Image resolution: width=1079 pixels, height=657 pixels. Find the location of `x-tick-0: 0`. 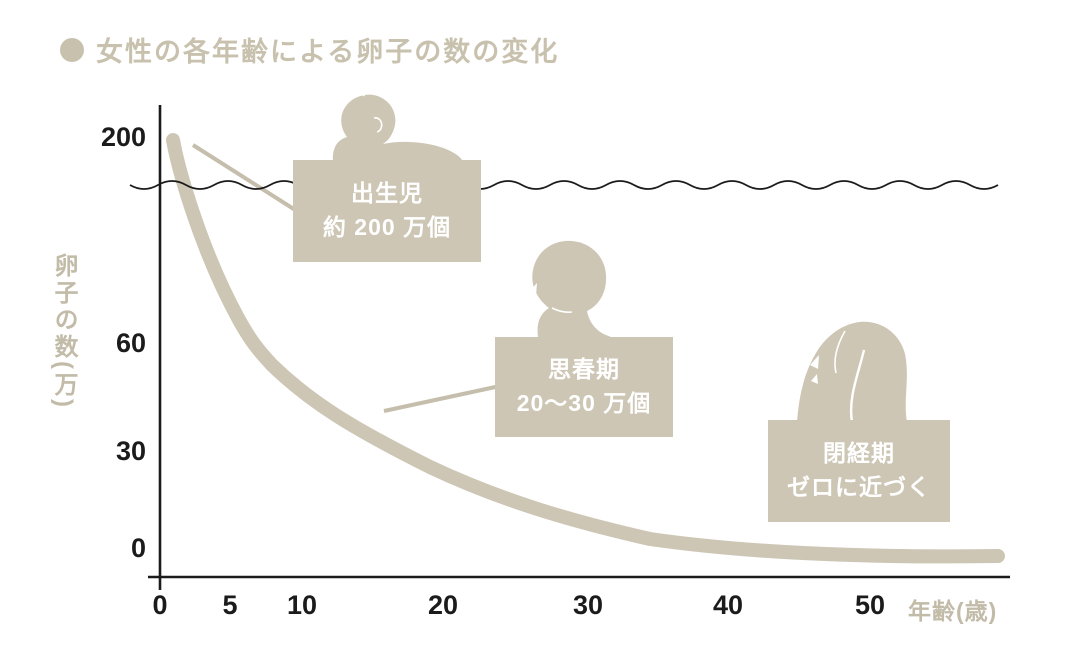

x-tick-0: 0 is located at coordinates (160, 605).